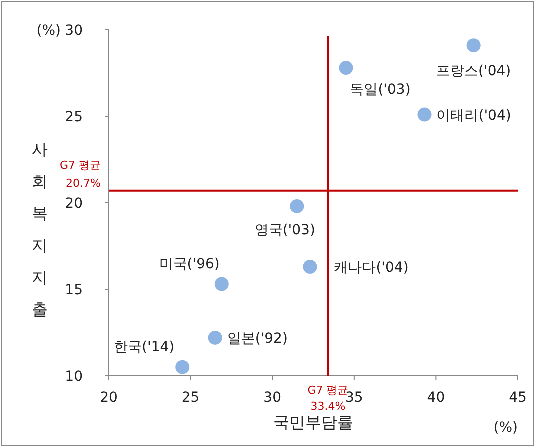 Image resolution: width=536 pixels, height=448 pixels. What do you see at coordinates (273, 398) in the screenshot?
I see `x-tick-label: 30` at bounding box center [273, 398].